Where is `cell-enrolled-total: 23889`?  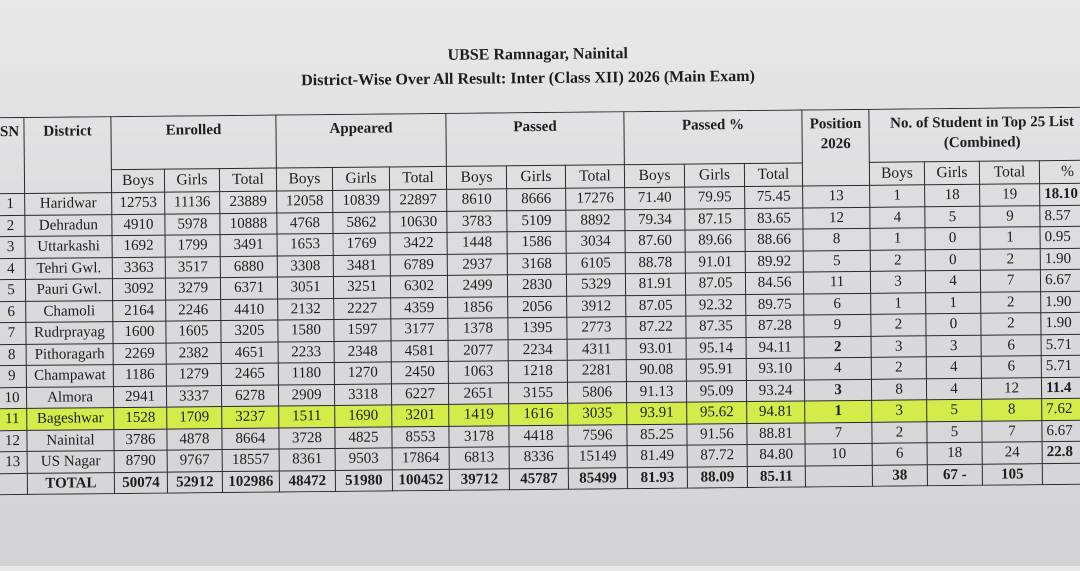
cell-enrolled-total: 23889 is located at coordinates (248, 202).